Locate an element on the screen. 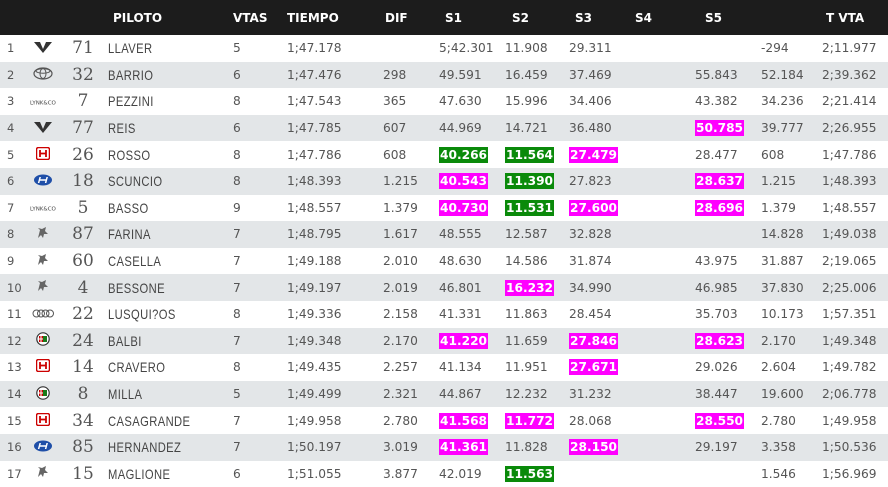 The image size is (888, 487). s2-cell: 12.587 is located at coordinates (537, 234).